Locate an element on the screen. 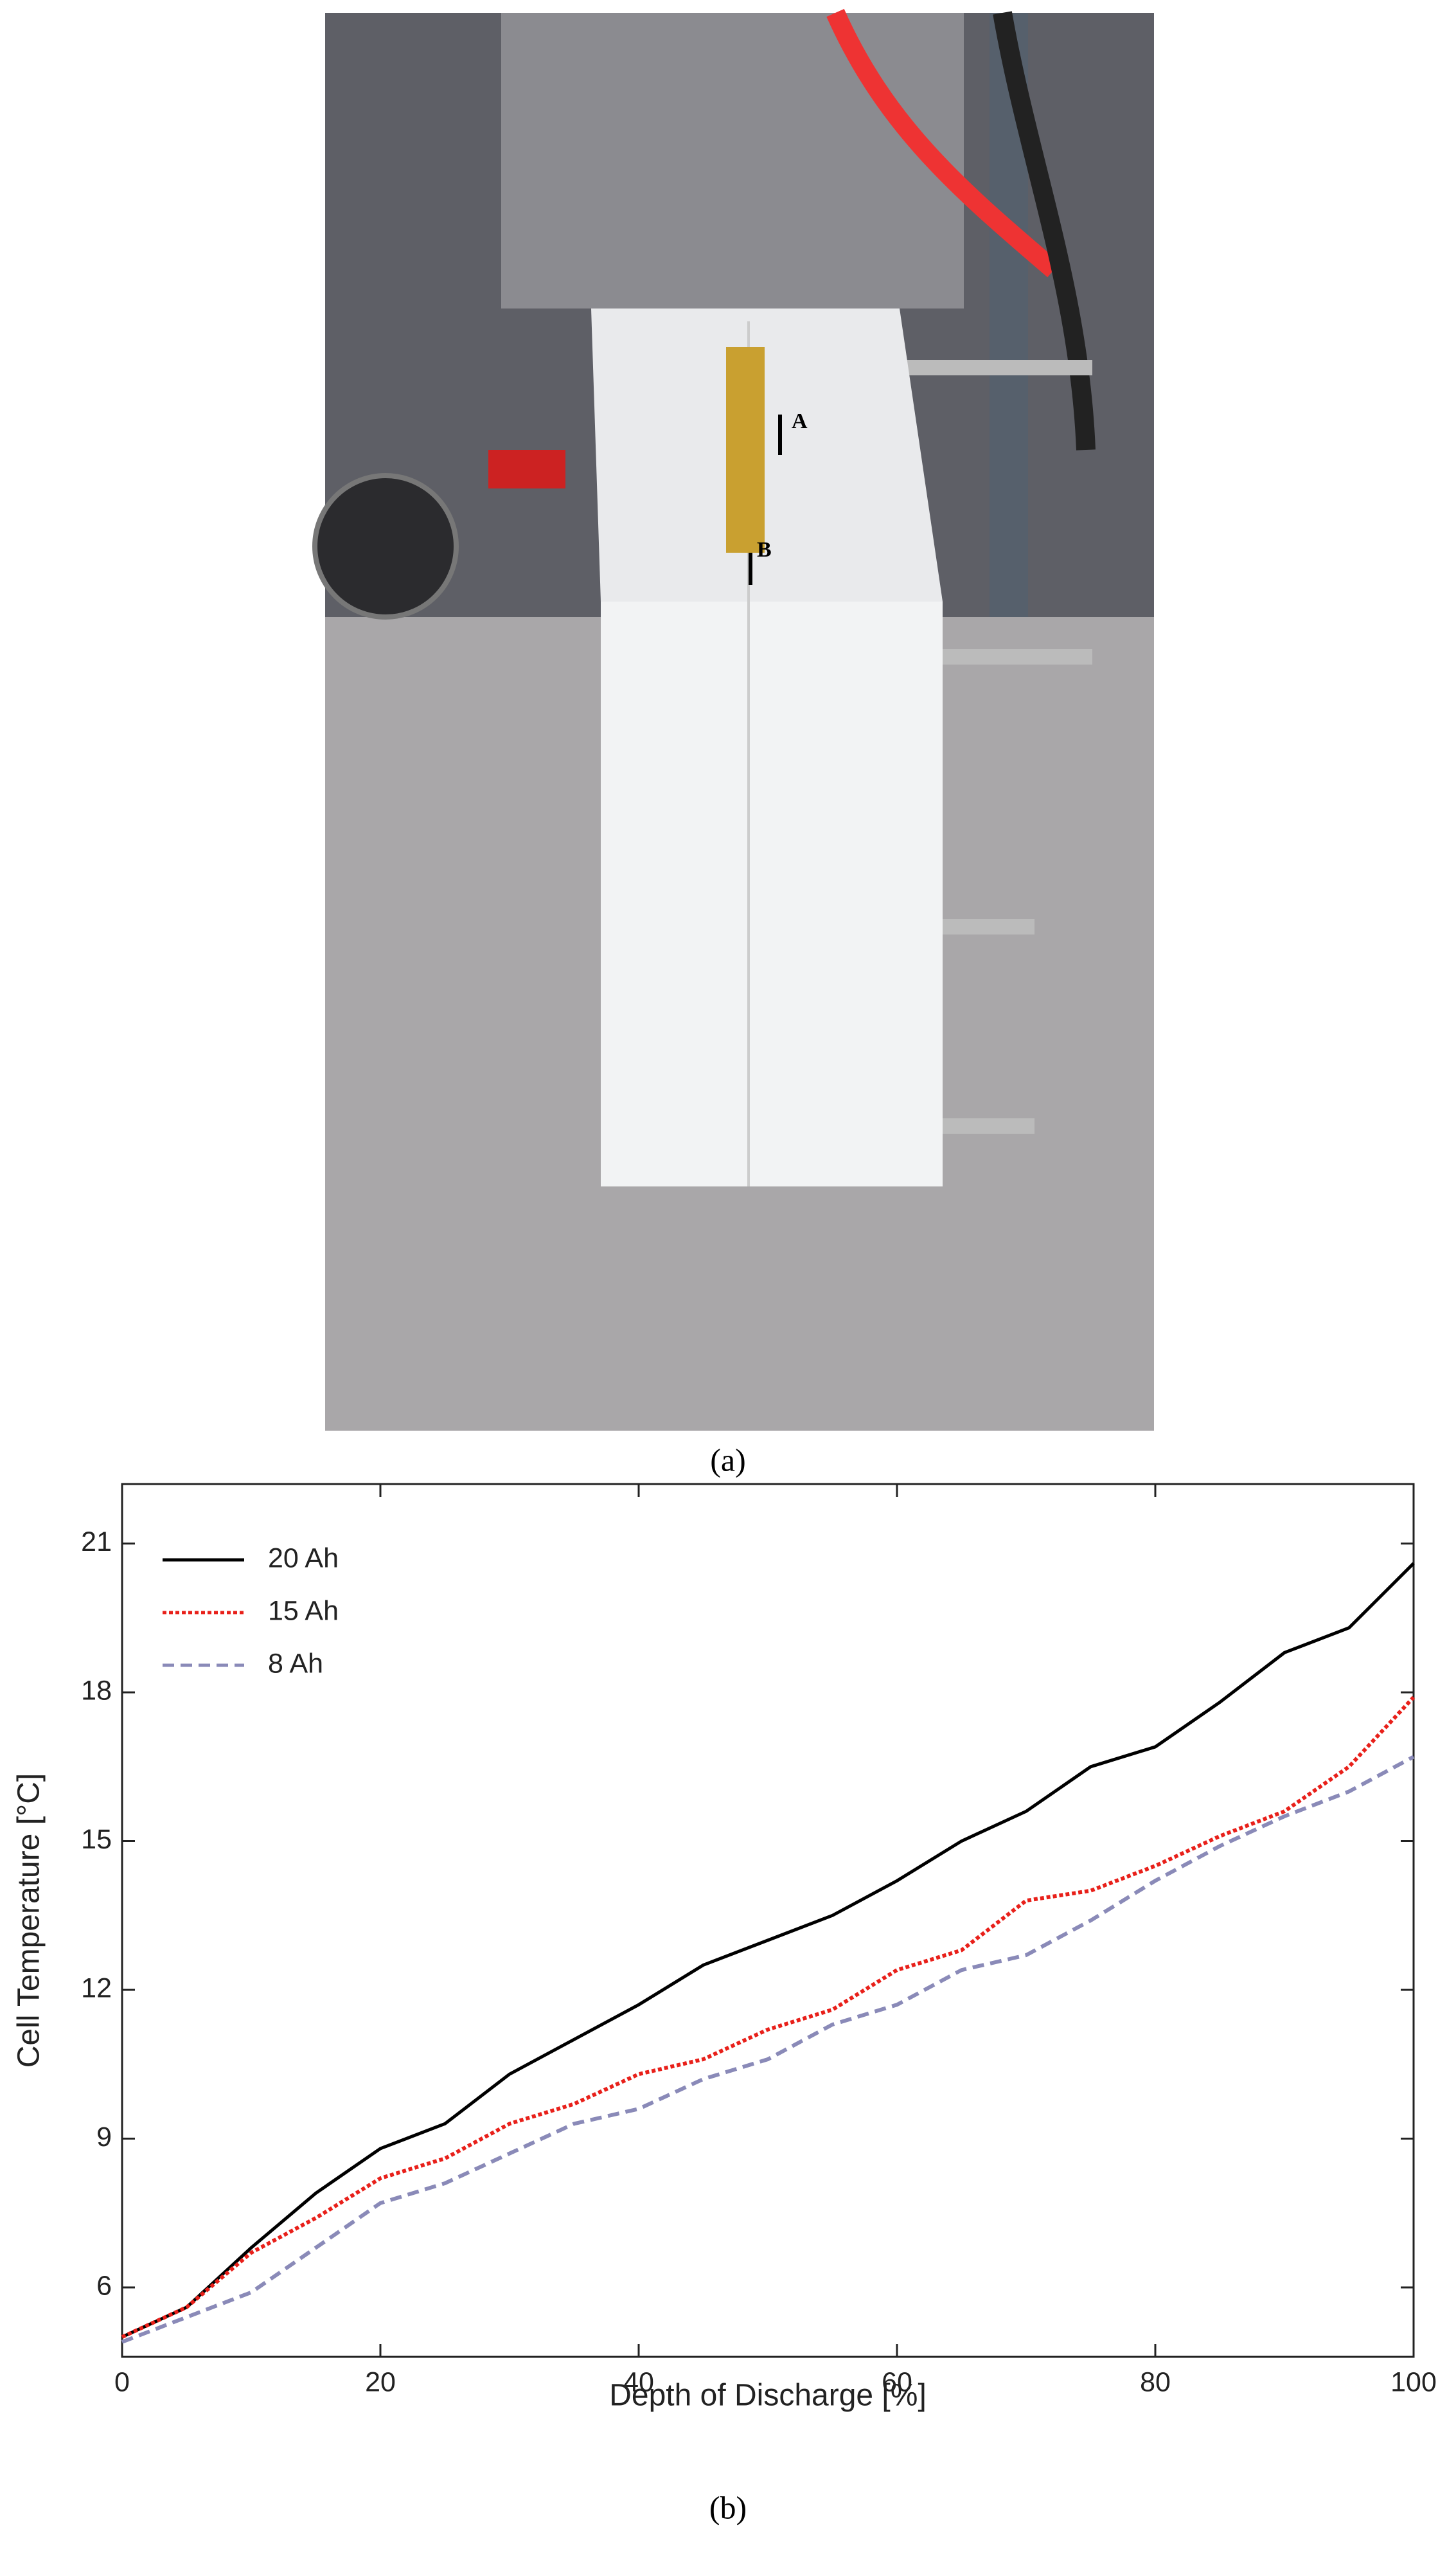 Image resolution: width=1456 pixels, height=2549 pixels. marker-label: A is located at coordinates (800, 421).